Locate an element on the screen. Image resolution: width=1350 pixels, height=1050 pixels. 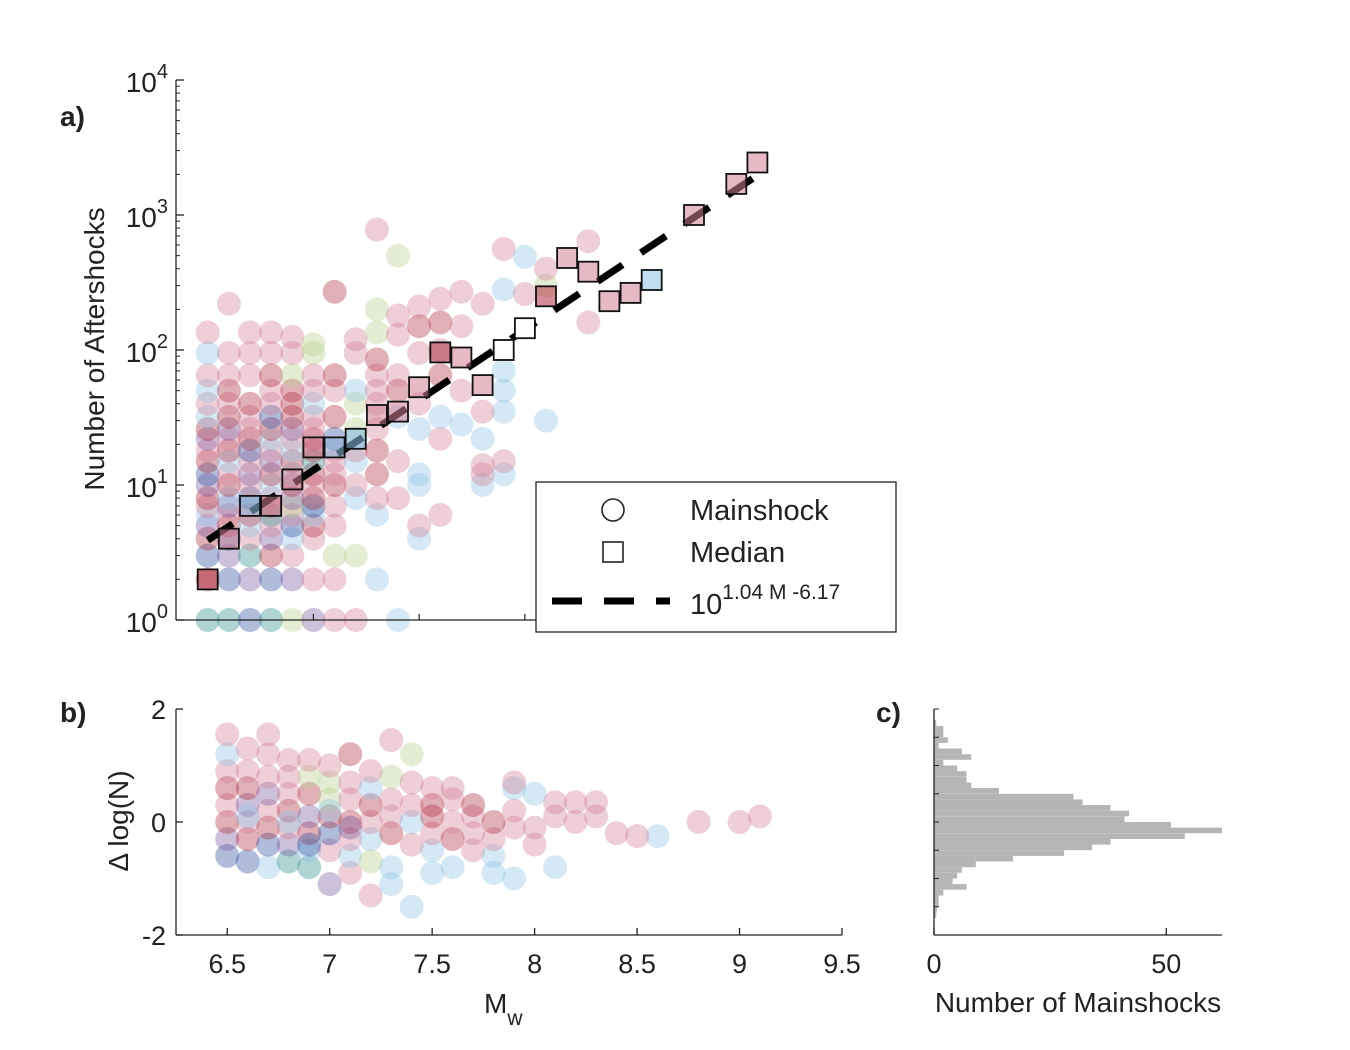
xtick-label-b: 7 is located at coordinates (329, 964).